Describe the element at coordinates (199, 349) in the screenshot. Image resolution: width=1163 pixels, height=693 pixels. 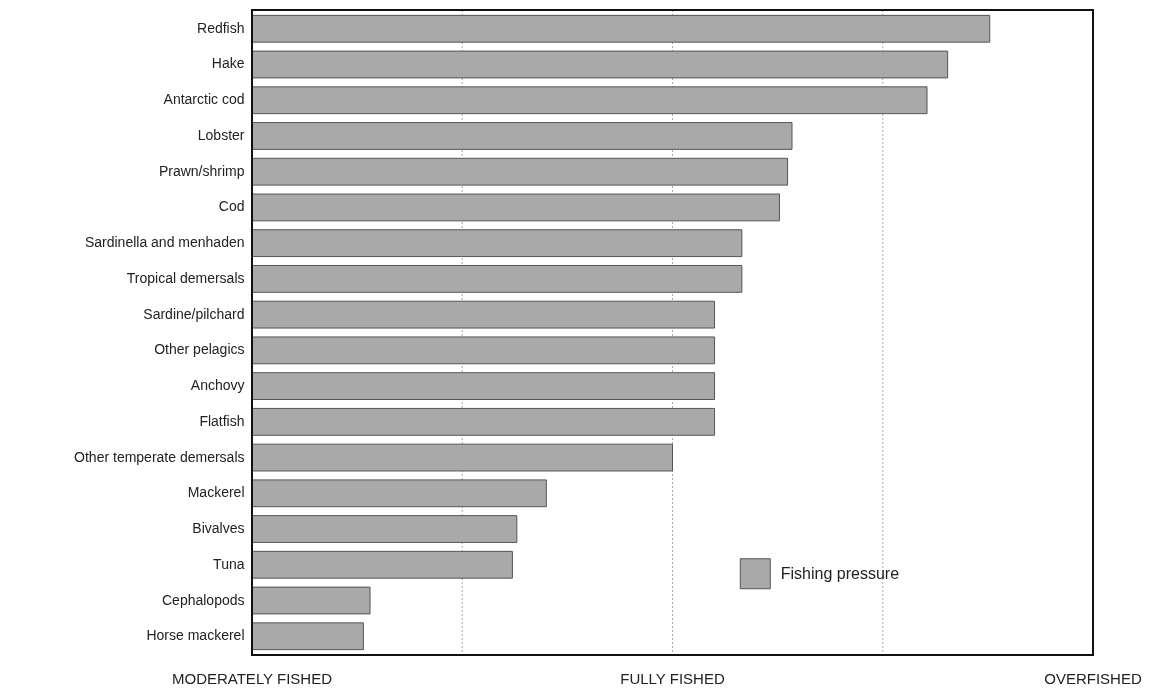
I see `y-tick-label: Other pelagics` at that location.